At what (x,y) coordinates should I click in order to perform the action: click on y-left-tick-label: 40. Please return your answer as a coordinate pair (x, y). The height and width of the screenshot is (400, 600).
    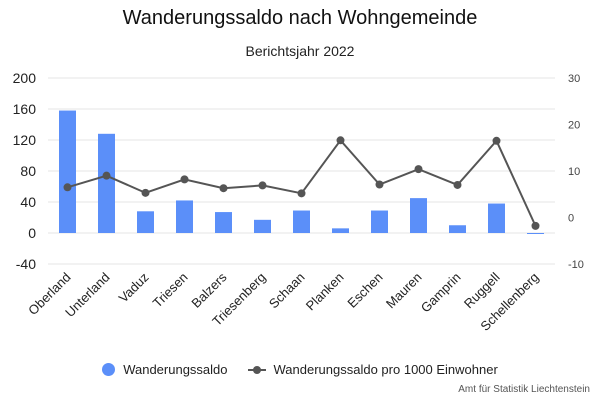
    Looking at the image, I should click on (28, 202).